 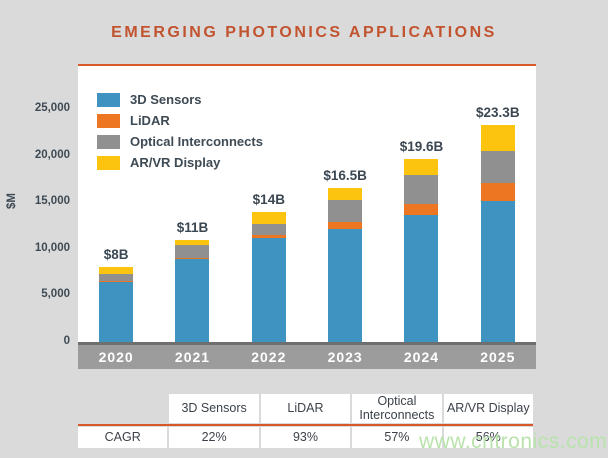 I want to click on bar-column-2025: $23.3B, so click(x=498, y=211).